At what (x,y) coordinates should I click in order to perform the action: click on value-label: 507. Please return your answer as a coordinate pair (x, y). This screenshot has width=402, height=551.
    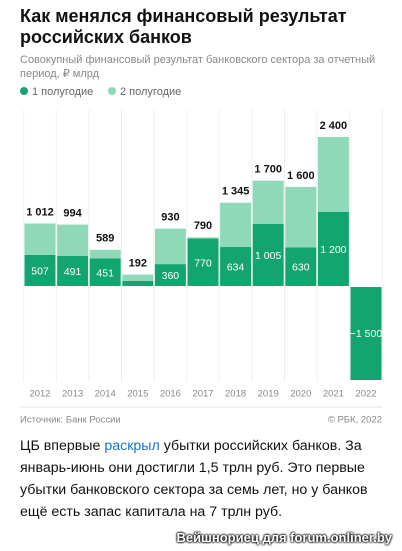
    Looking at the image, I should click on (40, 272).